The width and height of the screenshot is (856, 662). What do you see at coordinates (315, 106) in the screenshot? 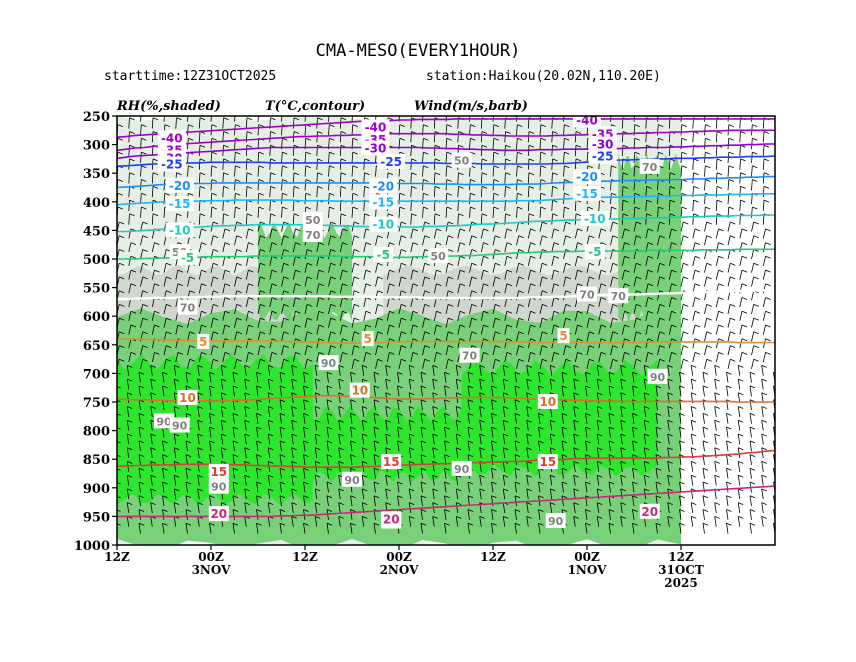
I see `legend-temp: T(°C,contour)` at bounding box center [315, 106].